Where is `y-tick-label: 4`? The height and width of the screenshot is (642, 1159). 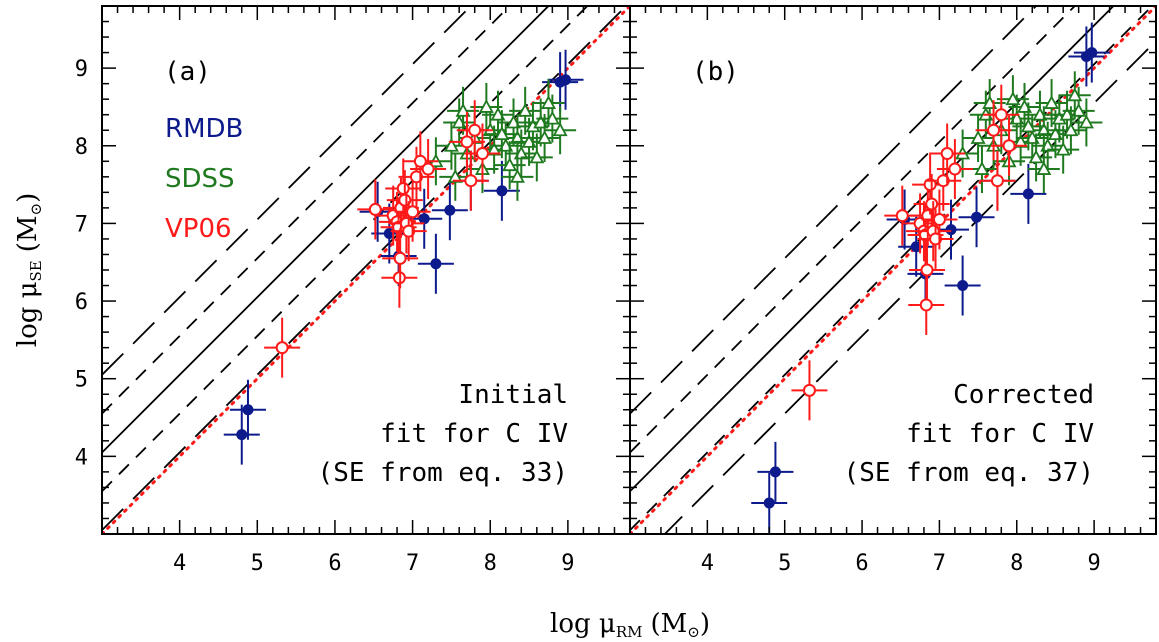
y-tick-label: 4 is located at coordinates (81, 457).